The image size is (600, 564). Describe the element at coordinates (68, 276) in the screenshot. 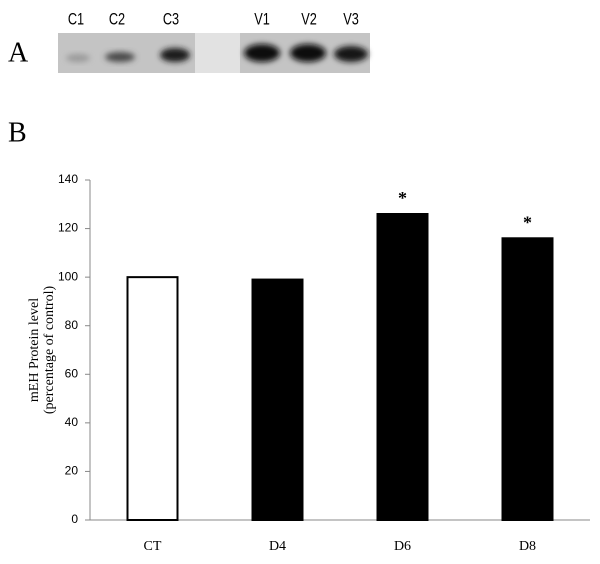

I see `y-tick-label: 100` at that location.